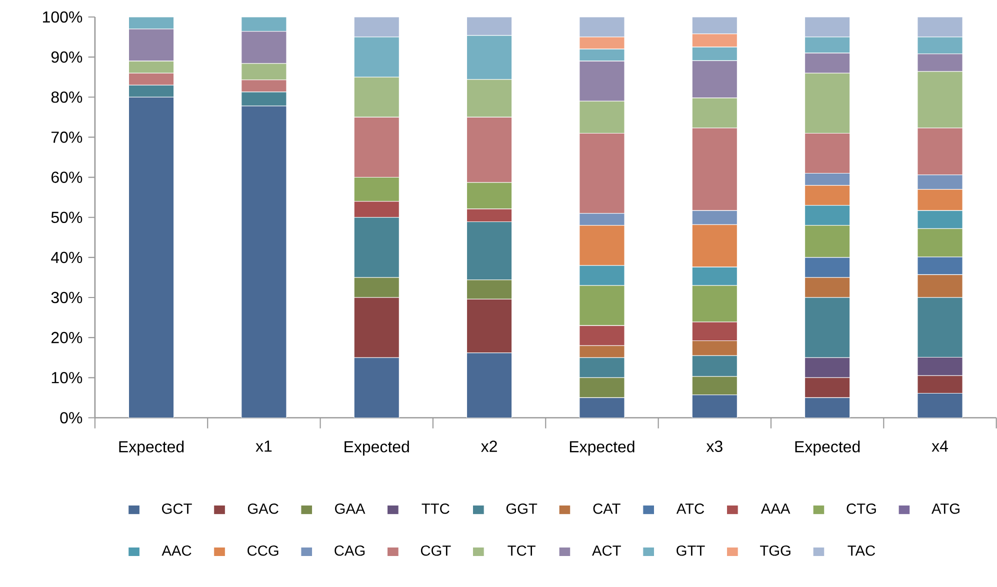 The height and width of the screenshot is (587, 997). What do you see at coordinates (66, 138) in the screenshot?
I see `y-tick-label: 70%` at bounding box center [66, 138].